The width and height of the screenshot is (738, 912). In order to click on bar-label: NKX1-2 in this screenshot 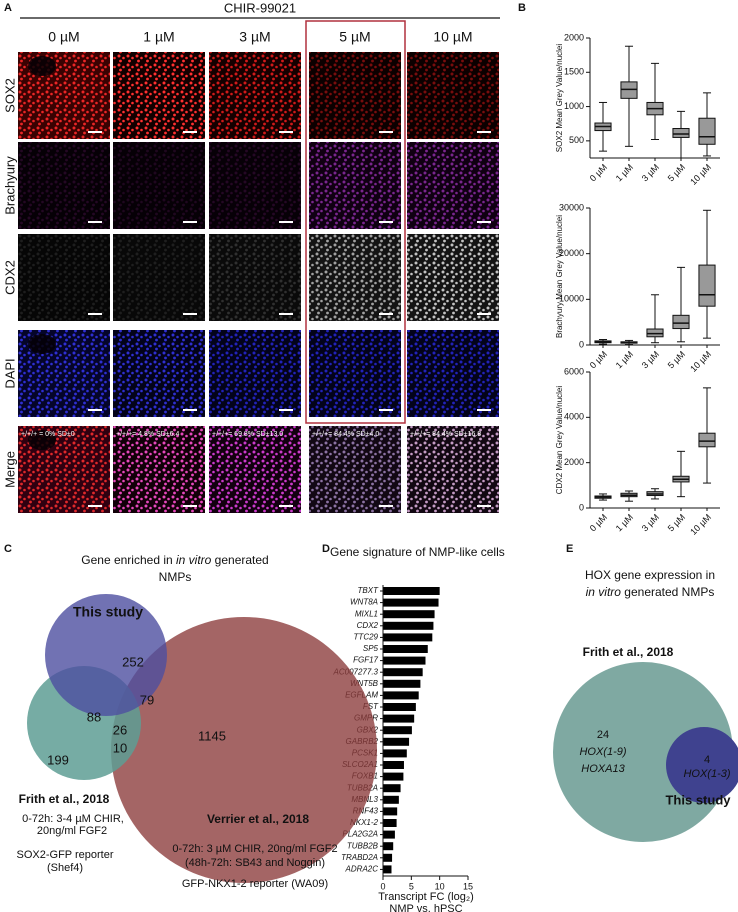, I will do `click(364, 822)`.